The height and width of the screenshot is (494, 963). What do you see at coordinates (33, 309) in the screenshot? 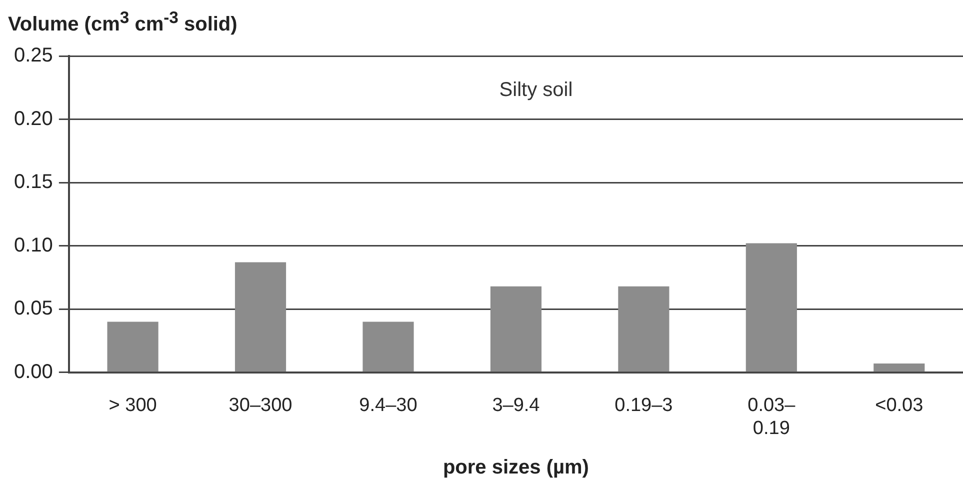
I see `y-tick-label: 0.05` at bounding box center [33, 309].